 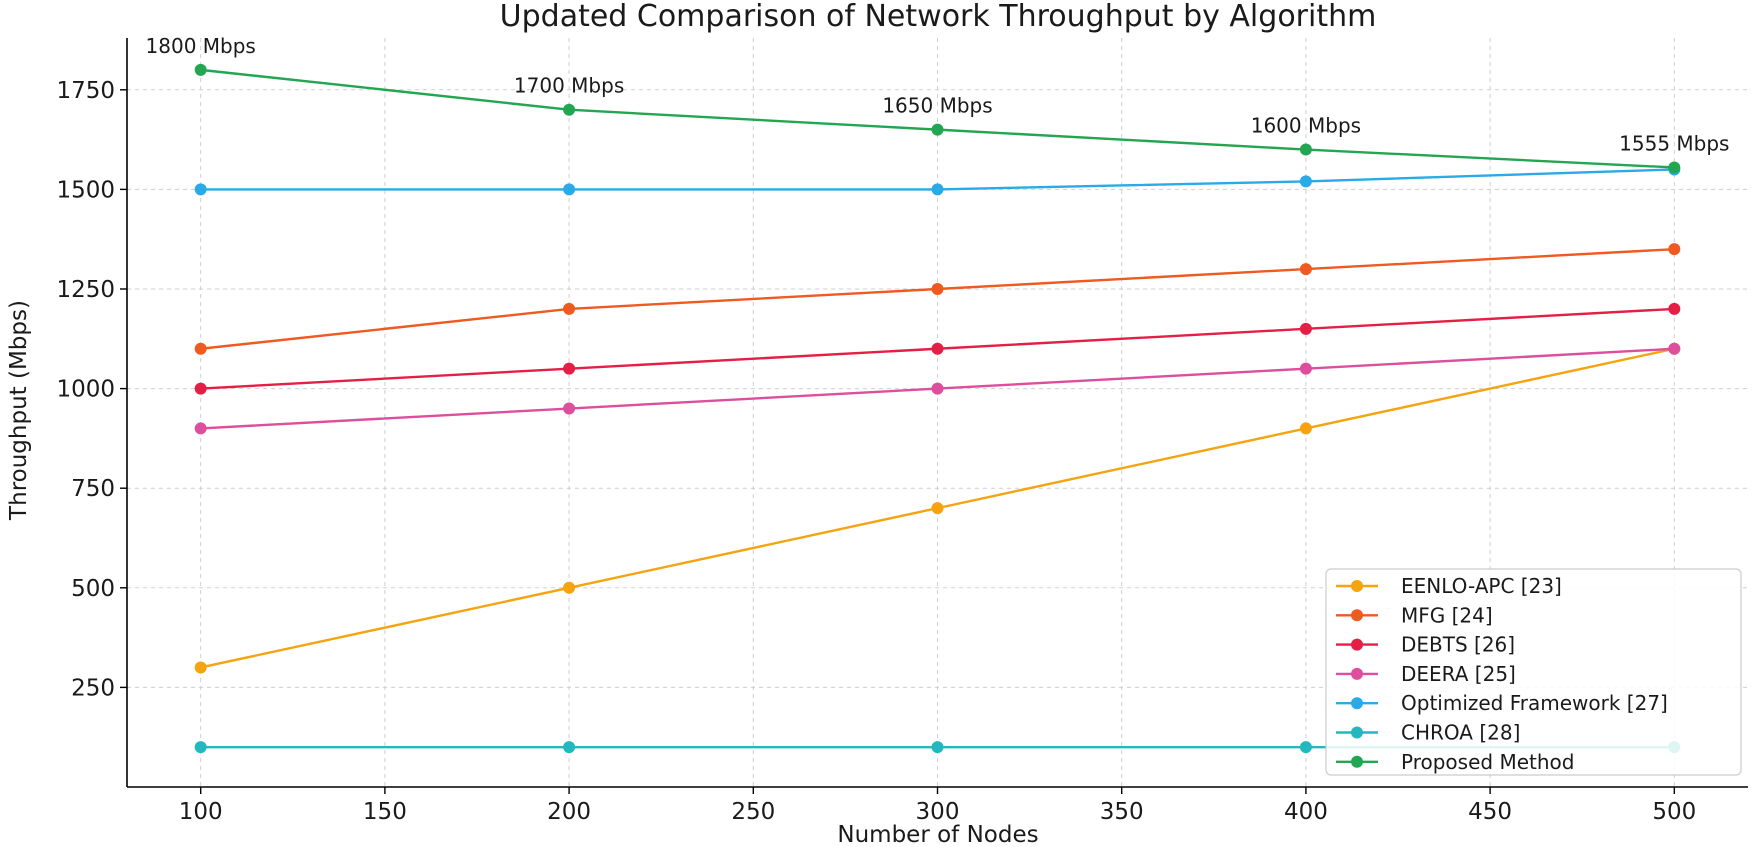 I want to click on legend-label: EENLO-APC [23], so click(x=1481, y=586).